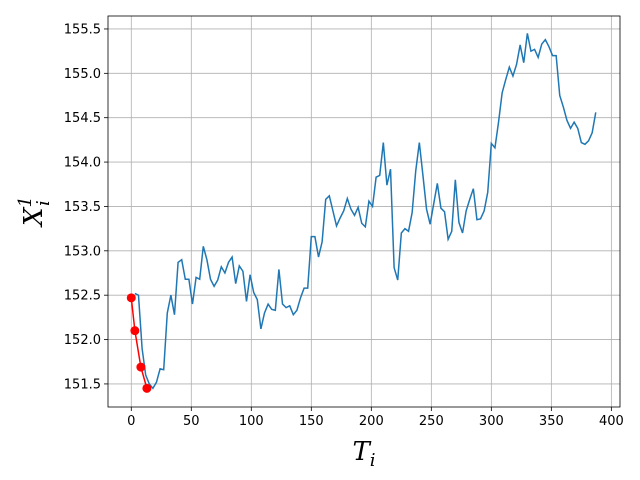 This screenshot has width=640, height=480. Describe the element at coordinates (611, 421) in the screenshot. I see `x-tick-label: 400` at that location.